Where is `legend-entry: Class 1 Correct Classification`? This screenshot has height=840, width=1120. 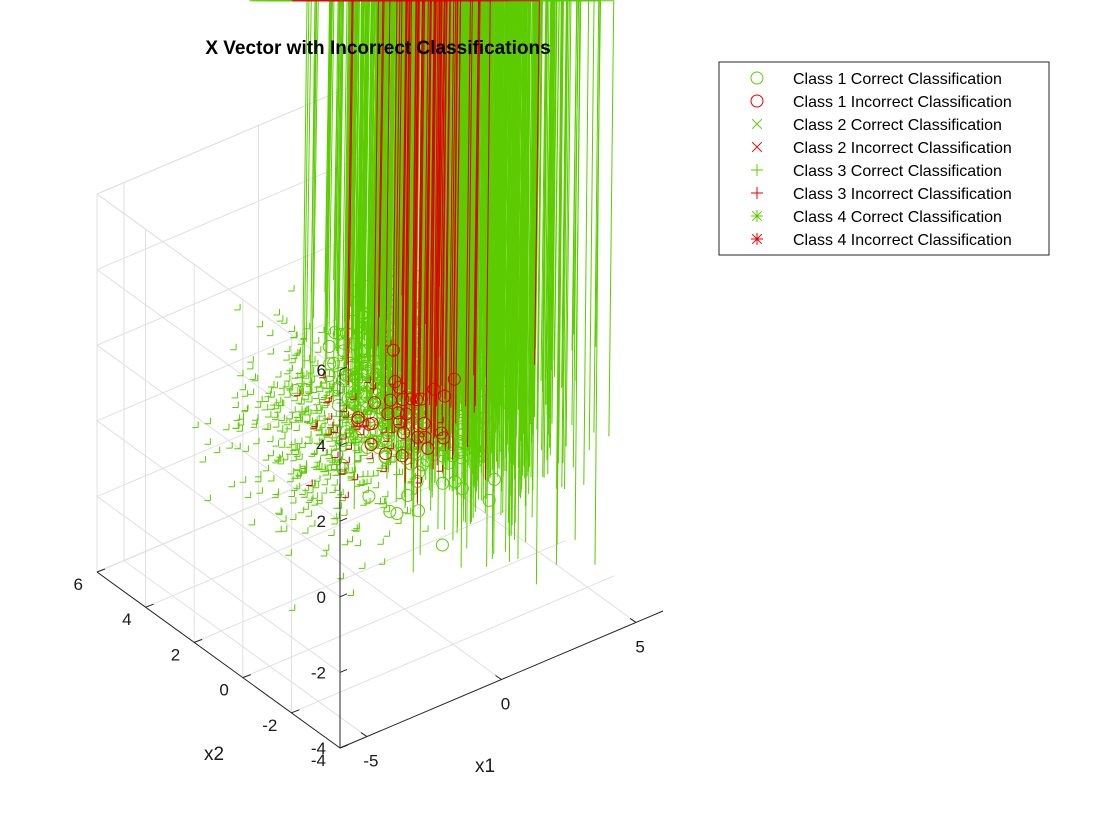 legend-entry: Class 1 Correct Classification is located at coordinates (876, 79).